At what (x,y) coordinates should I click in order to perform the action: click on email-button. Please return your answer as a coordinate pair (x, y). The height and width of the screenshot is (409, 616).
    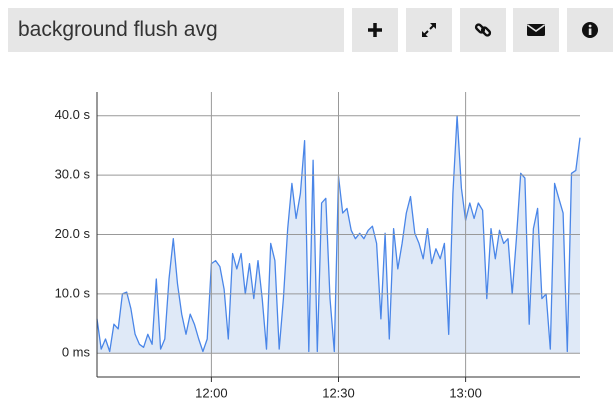
    Looking at the image, I should click on (536, 30).